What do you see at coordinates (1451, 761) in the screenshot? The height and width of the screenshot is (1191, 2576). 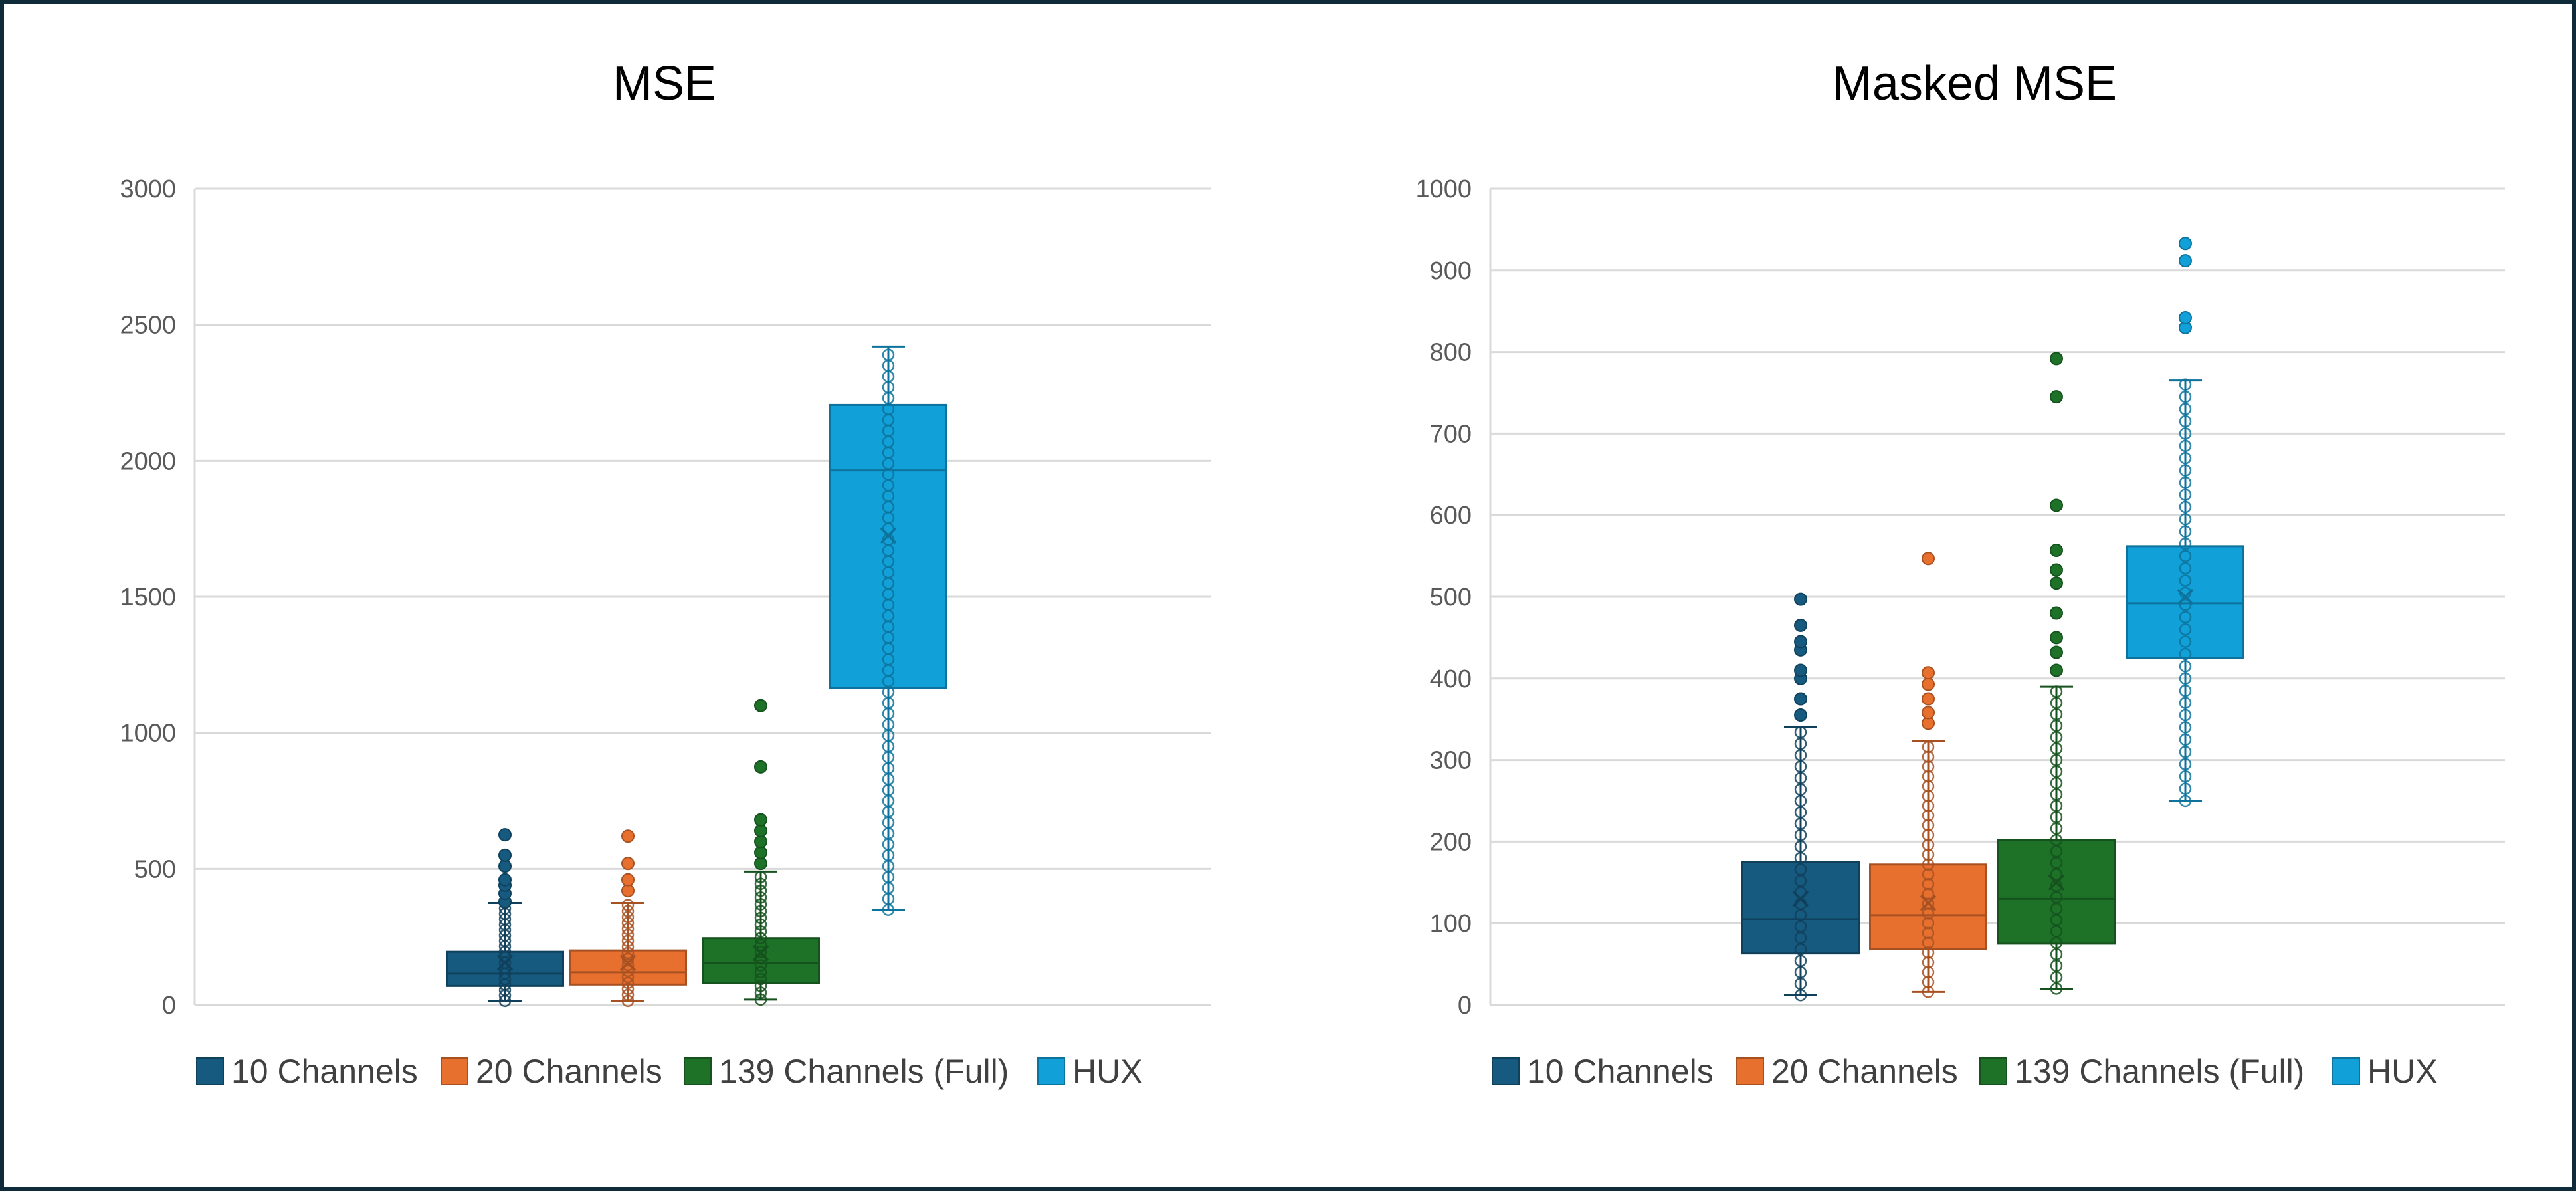 I see `y-tick-label: 300` at bounding box center [1451, 761].